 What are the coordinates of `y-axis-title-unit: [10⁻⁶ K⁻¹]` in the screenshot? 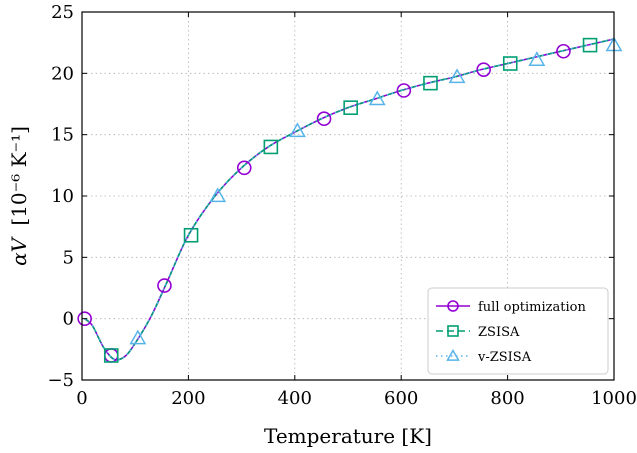 It's located at (19, 176).